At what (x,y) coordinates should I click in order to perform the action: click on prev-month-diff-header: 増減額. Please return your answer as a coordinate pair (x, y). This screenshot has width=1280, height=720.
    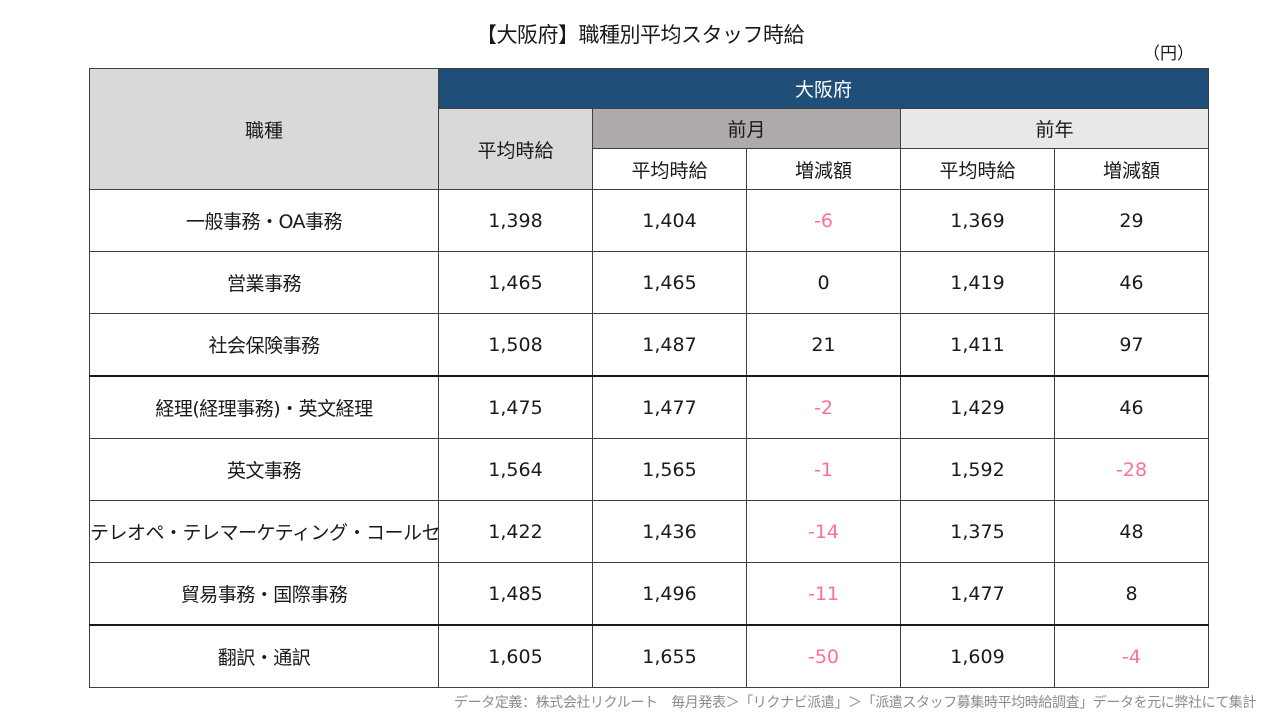
    Looking at the image, I should click on (823, 169).